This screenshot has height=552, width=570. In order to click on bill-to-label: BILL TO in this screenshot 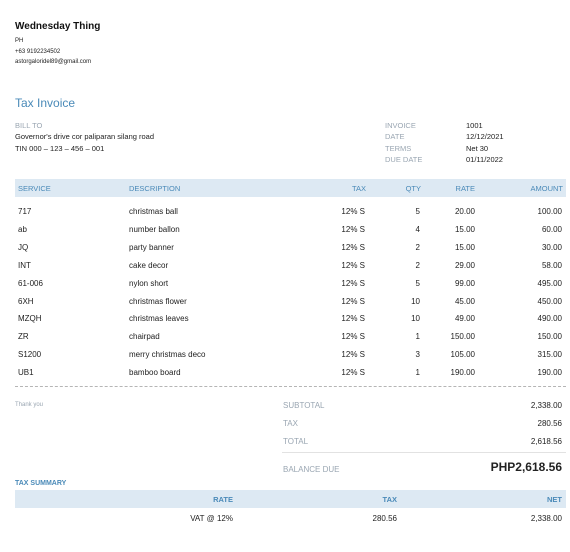, I will do `click(29, 125)`.